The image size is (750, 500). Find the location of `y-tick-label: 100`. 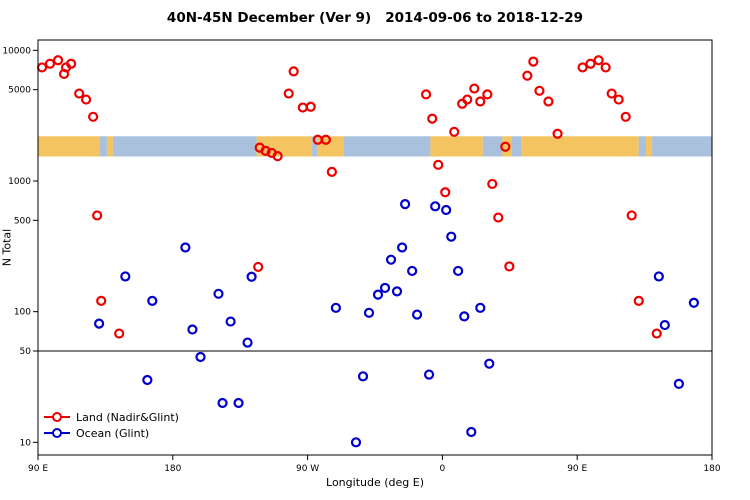

y-tick-label: 100 is located at coordinates (22, 313).